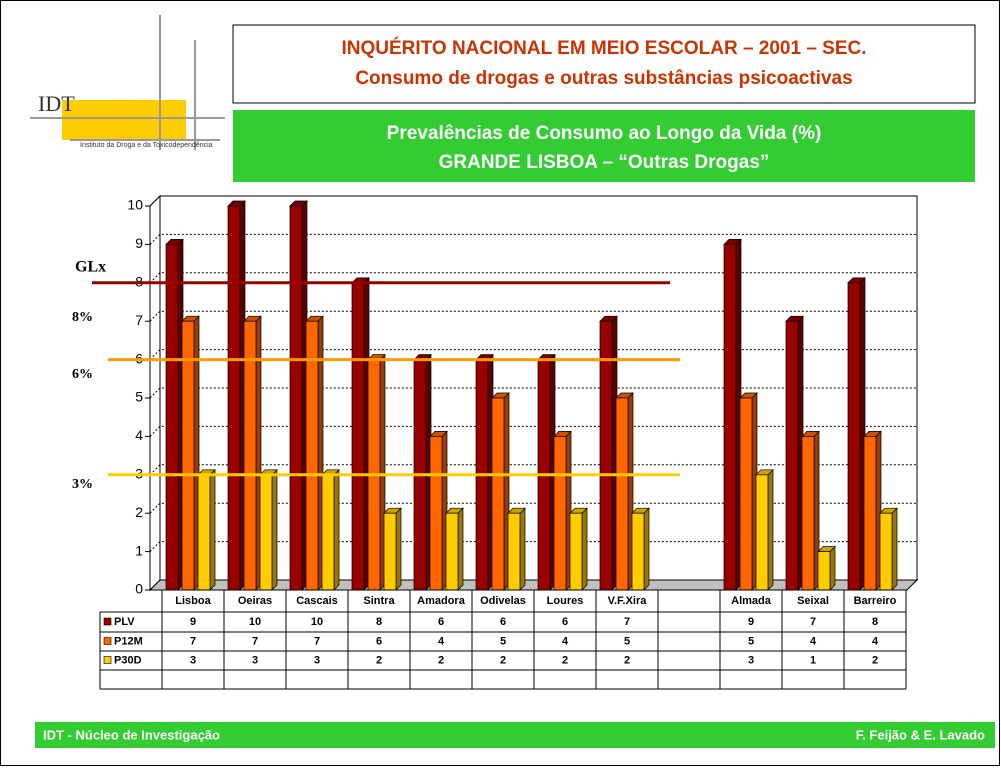 The height and width of the screenshot is (772, 1001). Describe the element at coordinates (139, 589) in the screenshot. I see `y-tick-label: 0` at that location.